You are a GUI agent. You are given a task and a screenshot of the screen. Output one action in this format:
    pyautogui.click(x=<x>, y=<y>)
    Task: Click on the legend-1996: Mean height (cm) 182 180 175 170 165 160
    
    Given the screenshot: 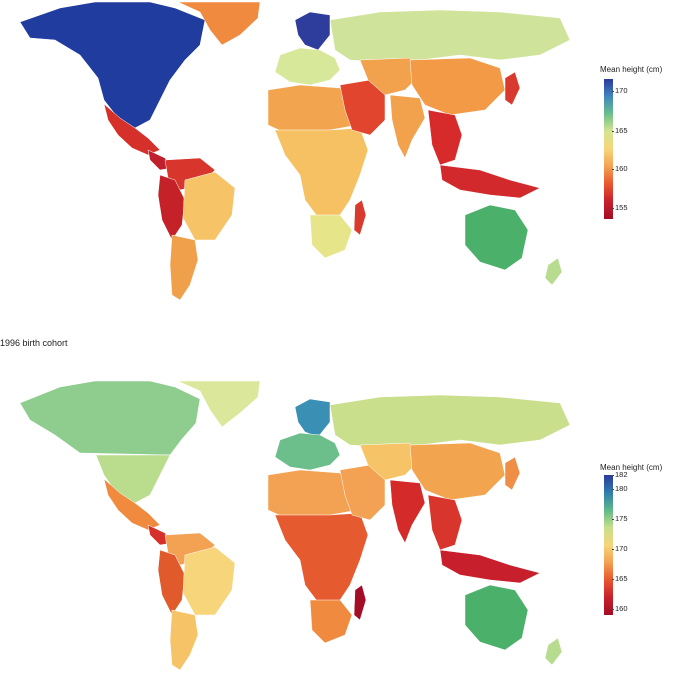 What is the action you would take?
    pyautogui.click(x=637, y=539)
    